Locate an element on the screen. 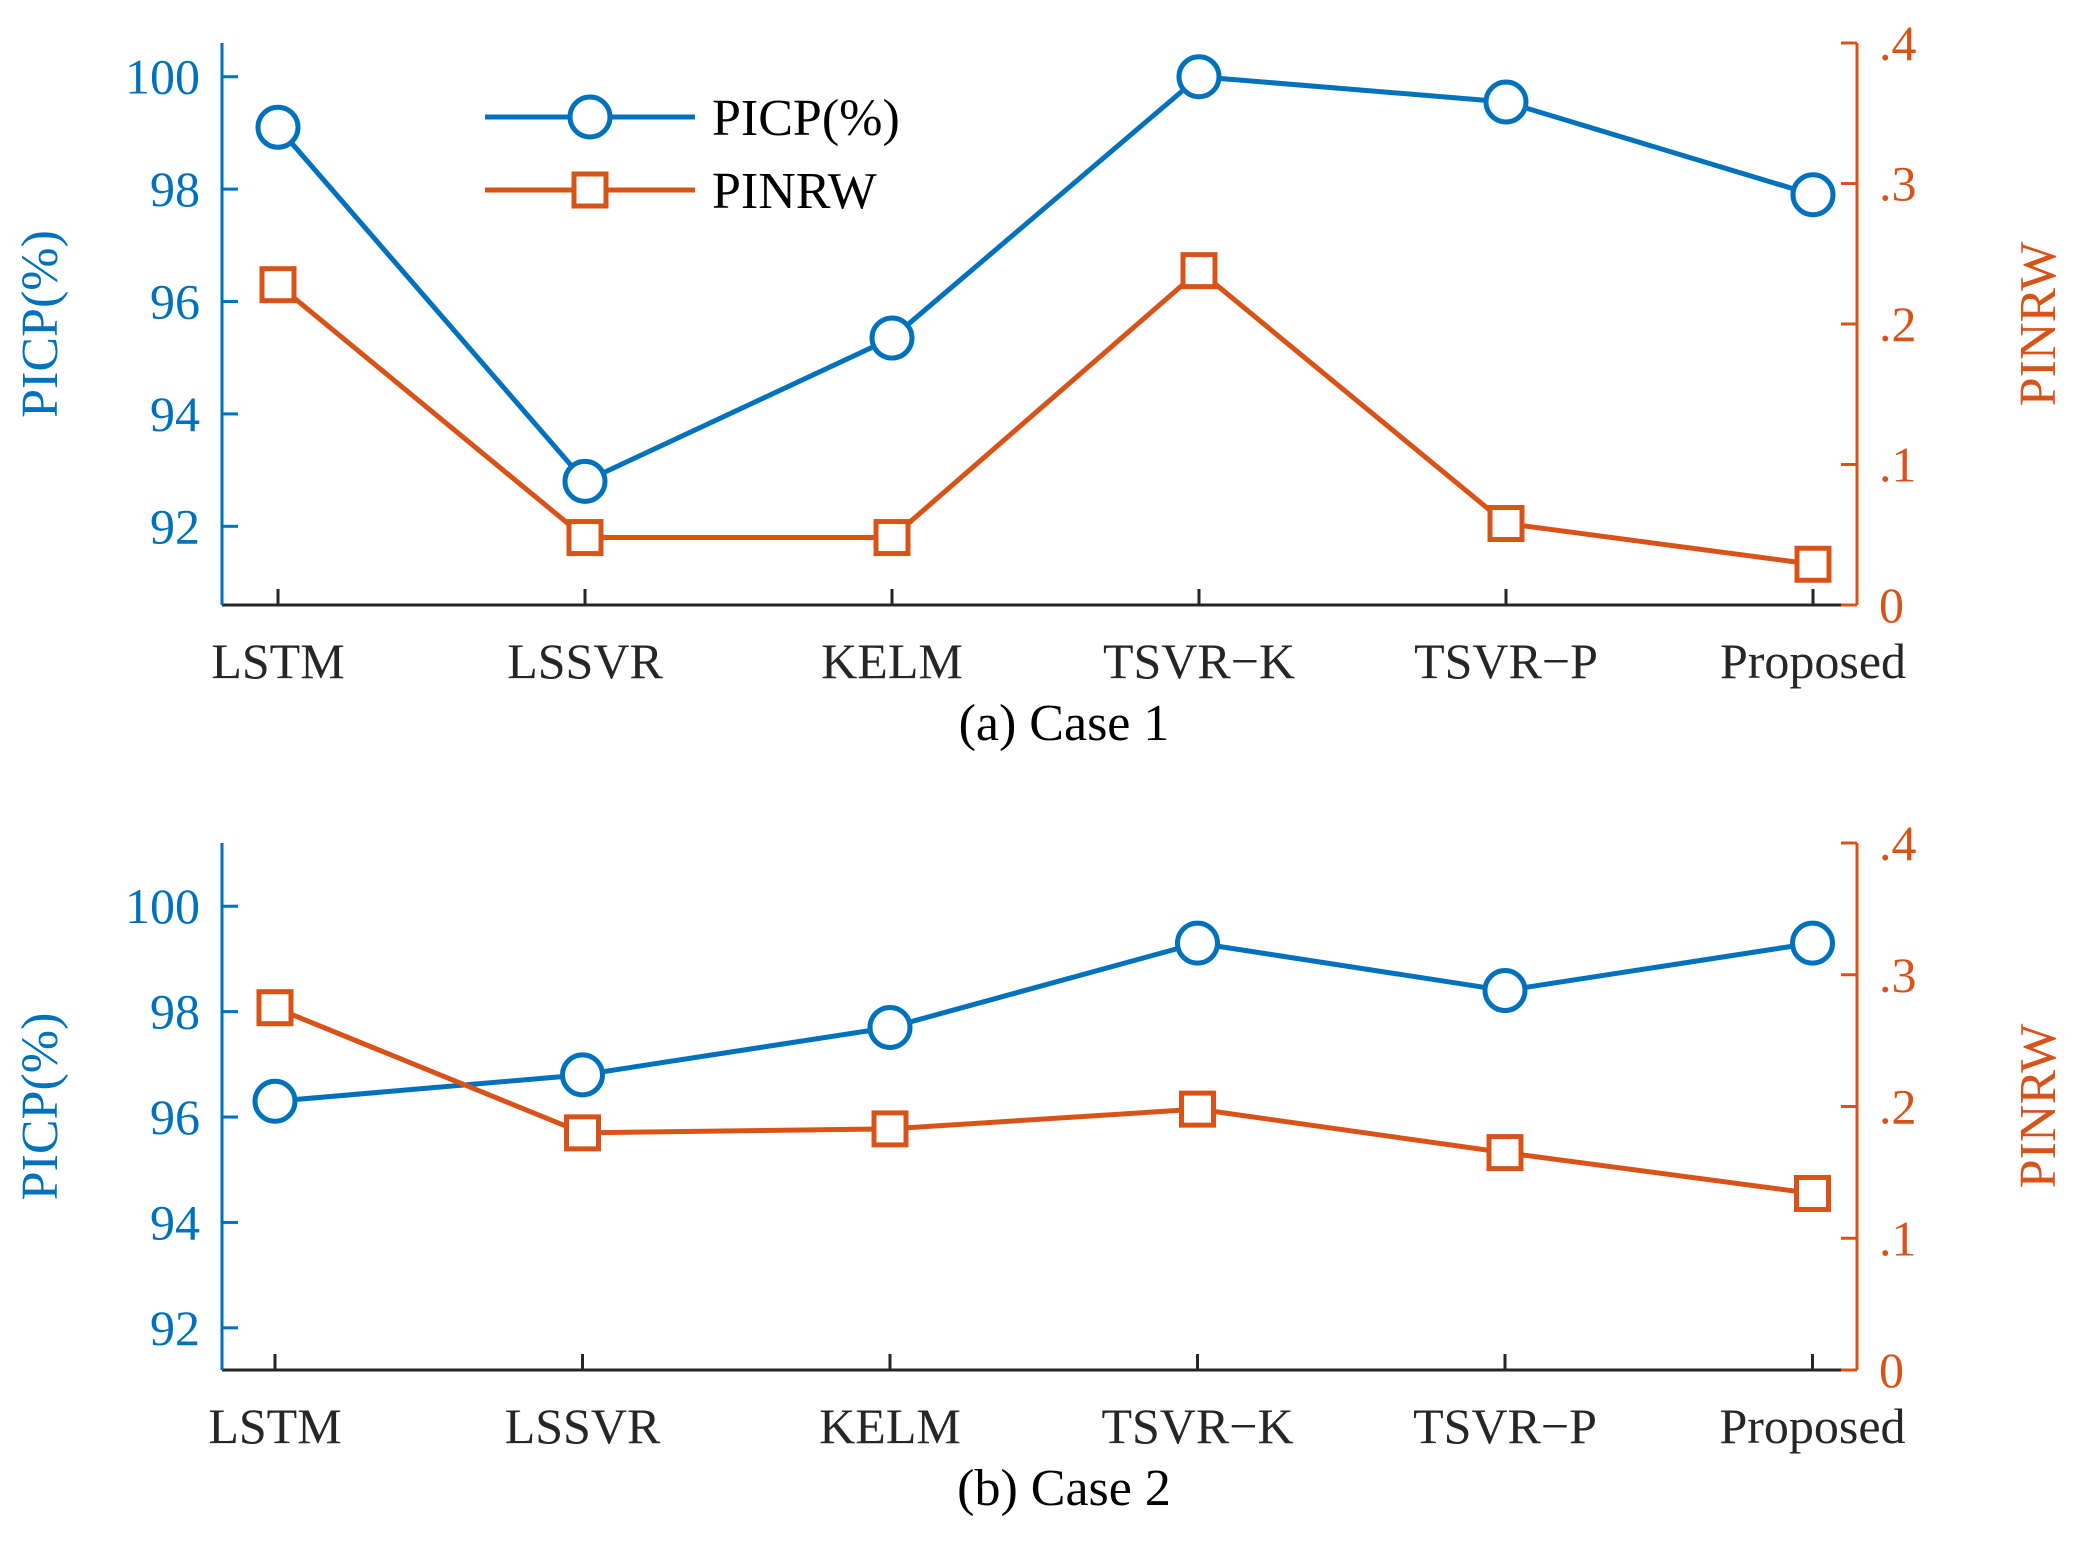 The height and width of the screenshot is (1546, 2079). legend-marker-circle is located at coordinates (590, 117).